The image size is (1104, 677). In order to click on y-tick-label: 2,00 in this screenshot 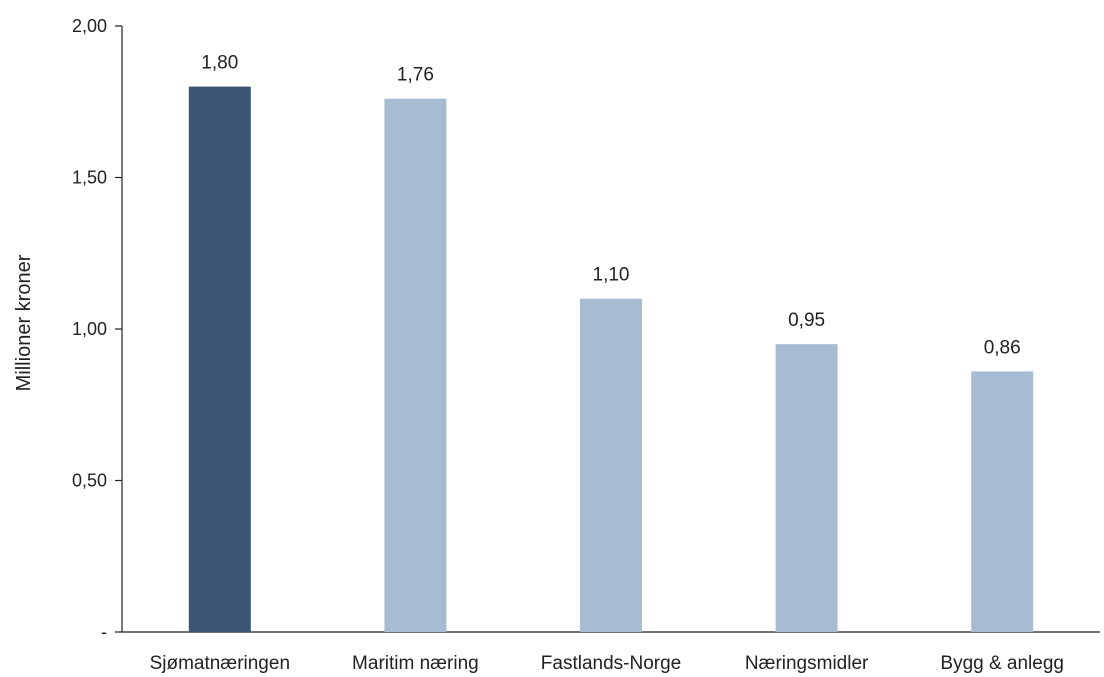, I will do `click(89, 26)`.